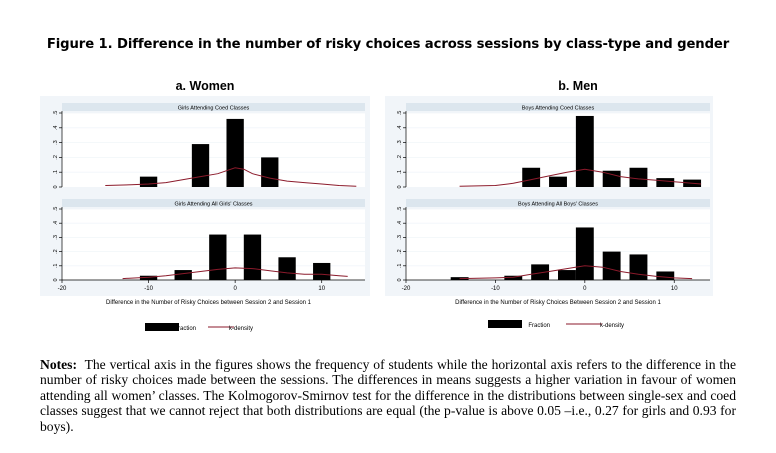 Image resolution: width=776 pixels, height=453 pixels. I want to click on panel-title: Girls Attending All Girls' Classes, so click(213, 204).